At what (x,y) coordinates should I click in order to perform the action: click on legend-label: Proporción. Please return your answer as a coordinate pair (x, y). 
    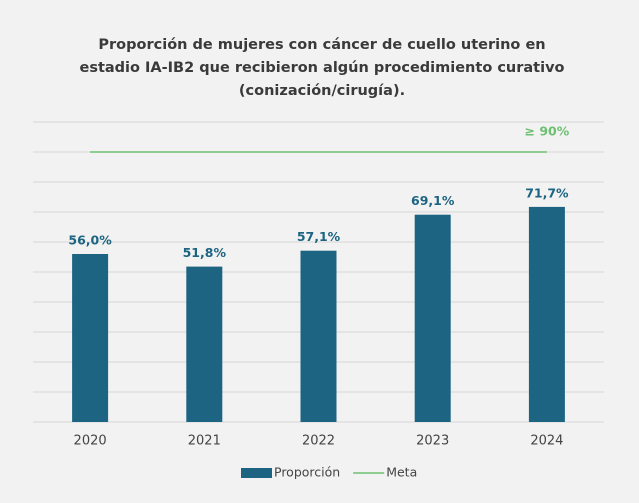
    Looking at the image, I should click on (307, 472).